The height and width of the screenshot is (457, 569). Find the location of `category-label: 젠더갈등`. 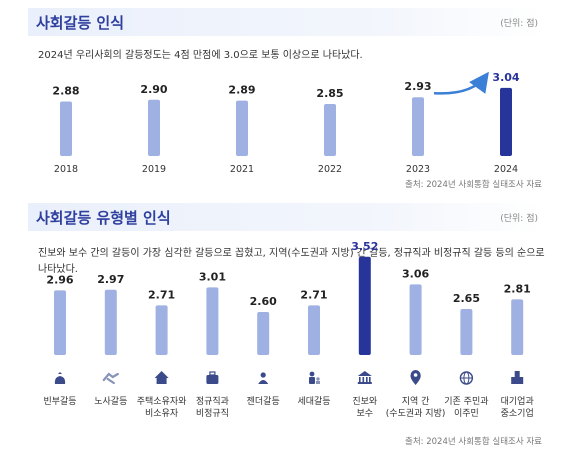

category-label: 젠더갈등 is located at coordinates (263, 402).